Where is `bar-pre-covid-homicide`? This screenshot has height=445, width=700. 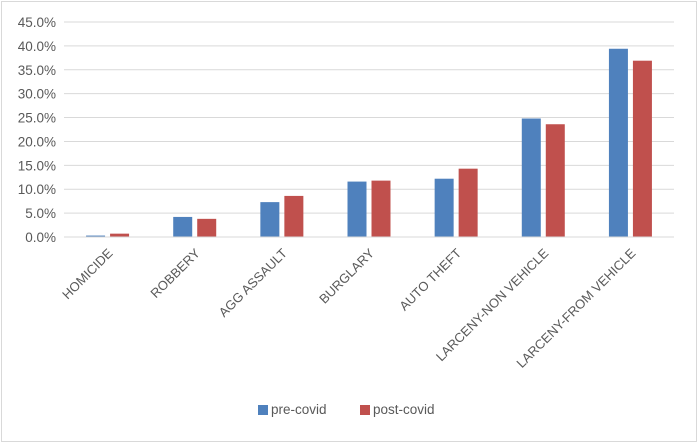 bar-pre-covid-homicide is located at coordinates (96, 236).